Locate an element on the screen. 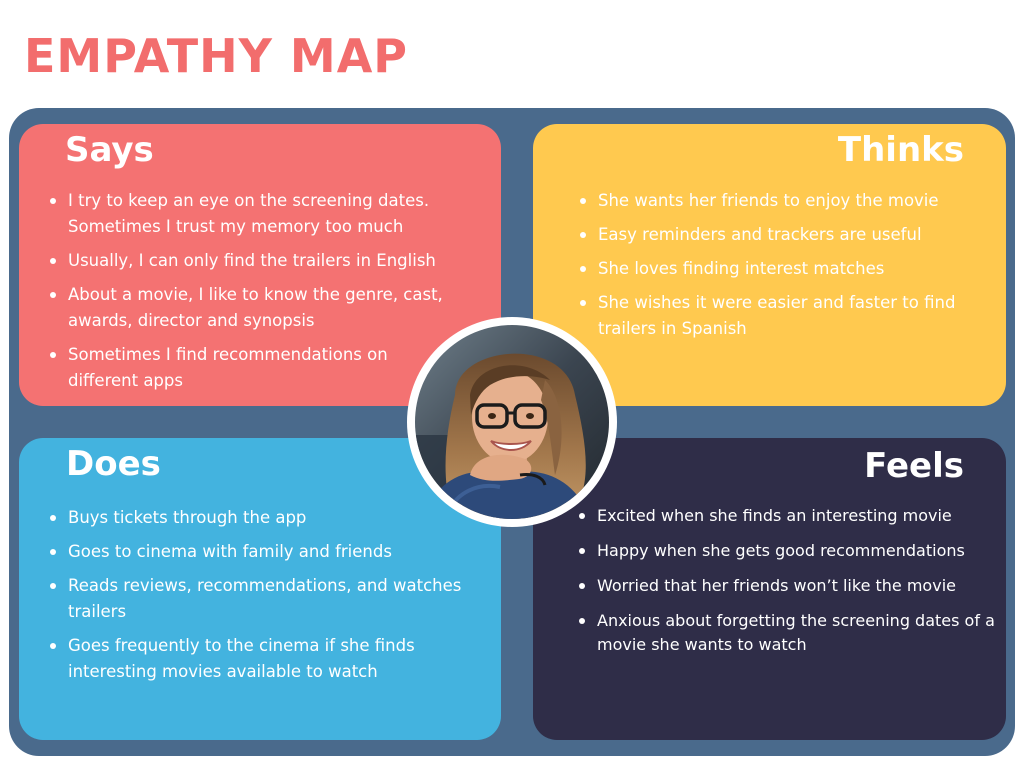 The image size is (1024, 768). page-title: EMPATHY MAP is located at coordinates (216, 56).